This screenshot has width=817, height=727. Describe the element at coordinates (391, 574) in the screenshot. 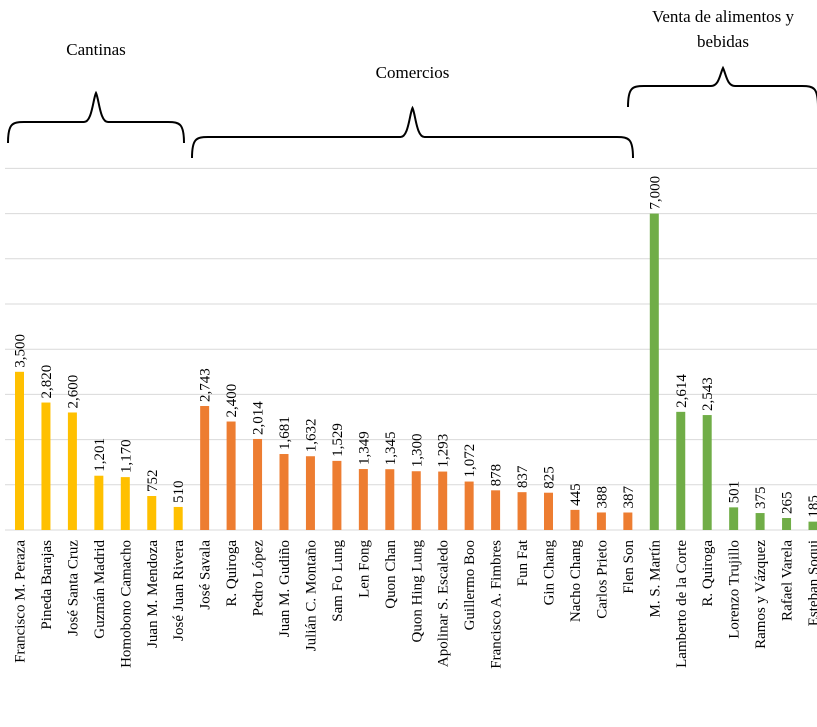

I see `category-label: Quon Chan` at that location.